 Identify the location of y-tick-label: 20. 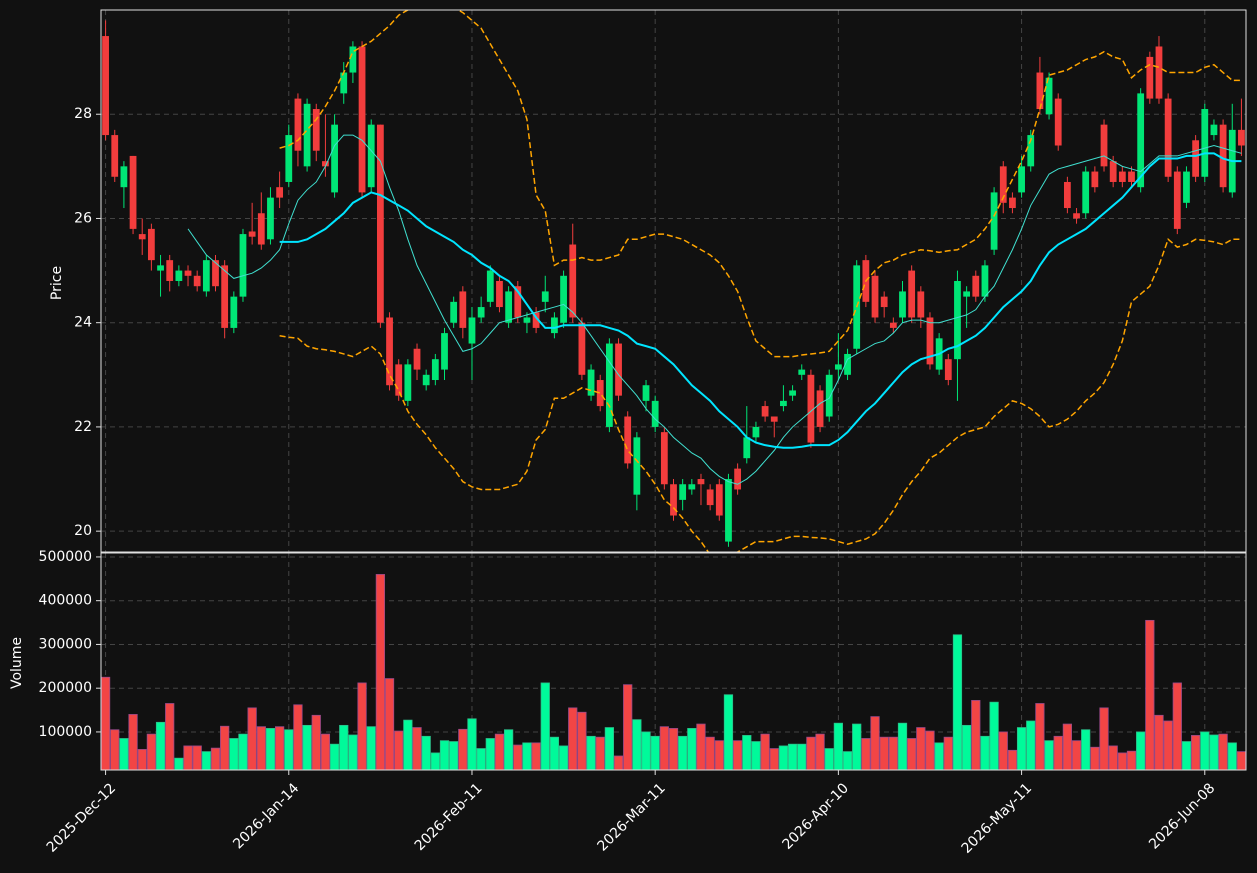
(83, 531).